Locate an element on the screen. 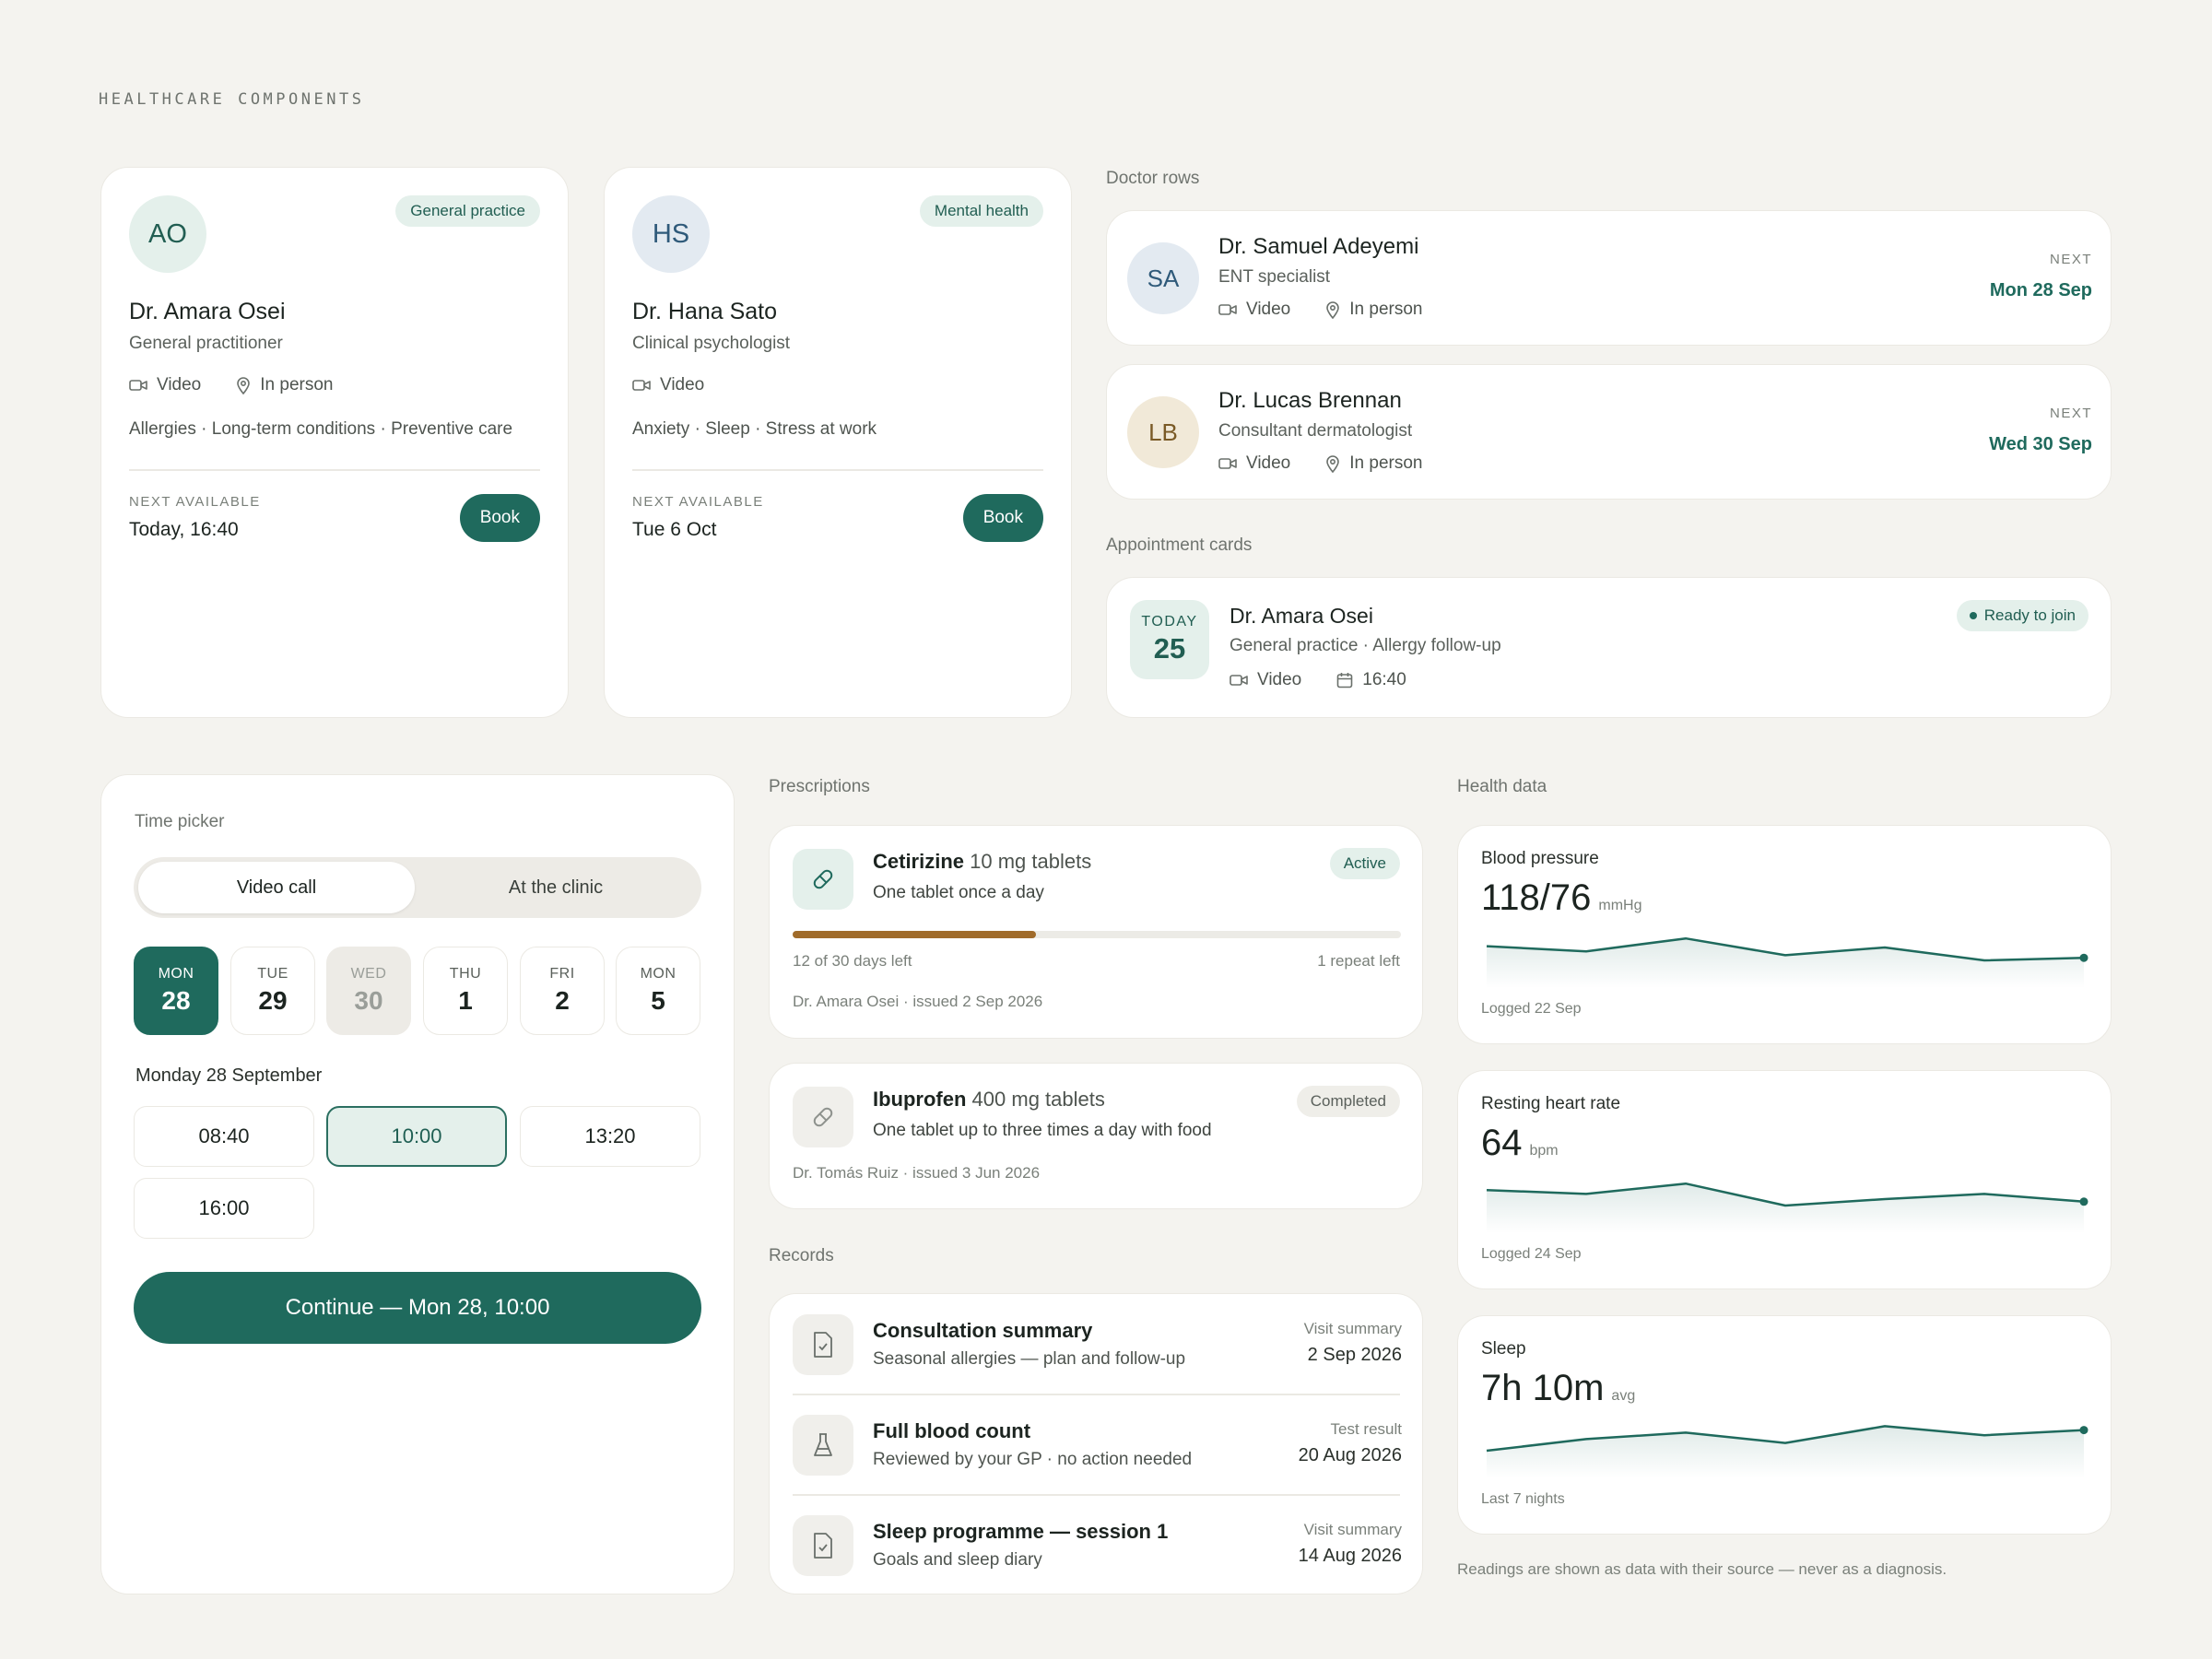 The image size is (2212, 1659). day-chip: TUE 29 is located at coordinates (272, 991).